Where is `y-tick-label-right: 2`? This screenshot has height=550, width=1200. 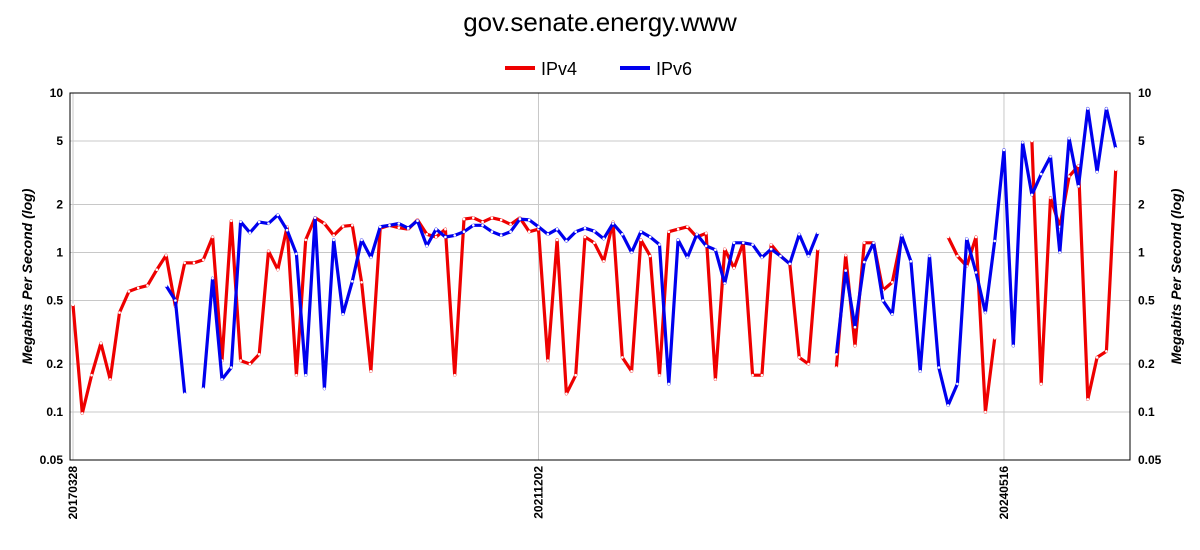
y-tick-label-right: 2 is located at coordinates (1141, 204).